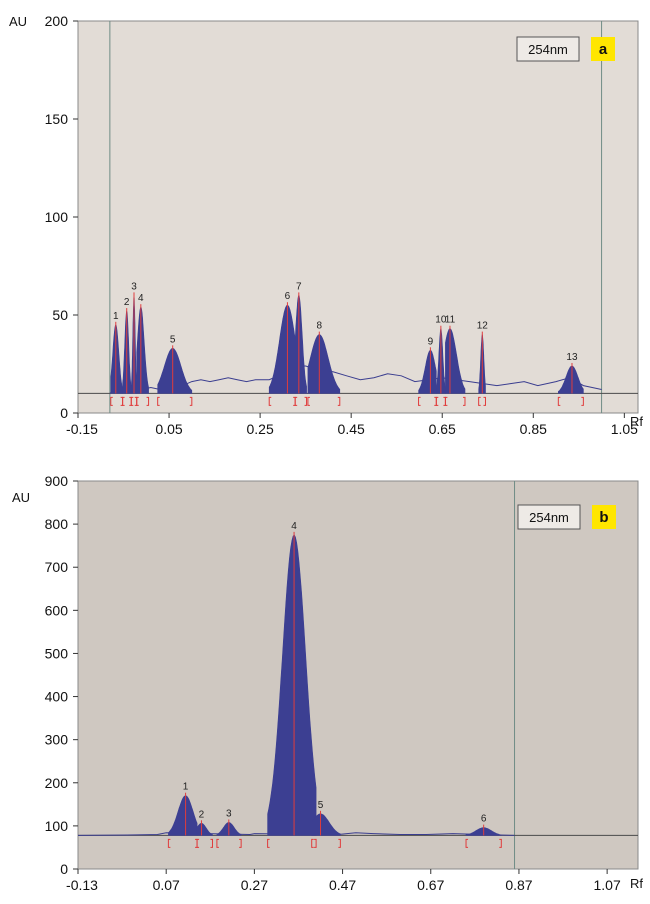 This screenshot has height=904, width=650. I want to click on x-tick-label: 0.85, so click(533, 429).